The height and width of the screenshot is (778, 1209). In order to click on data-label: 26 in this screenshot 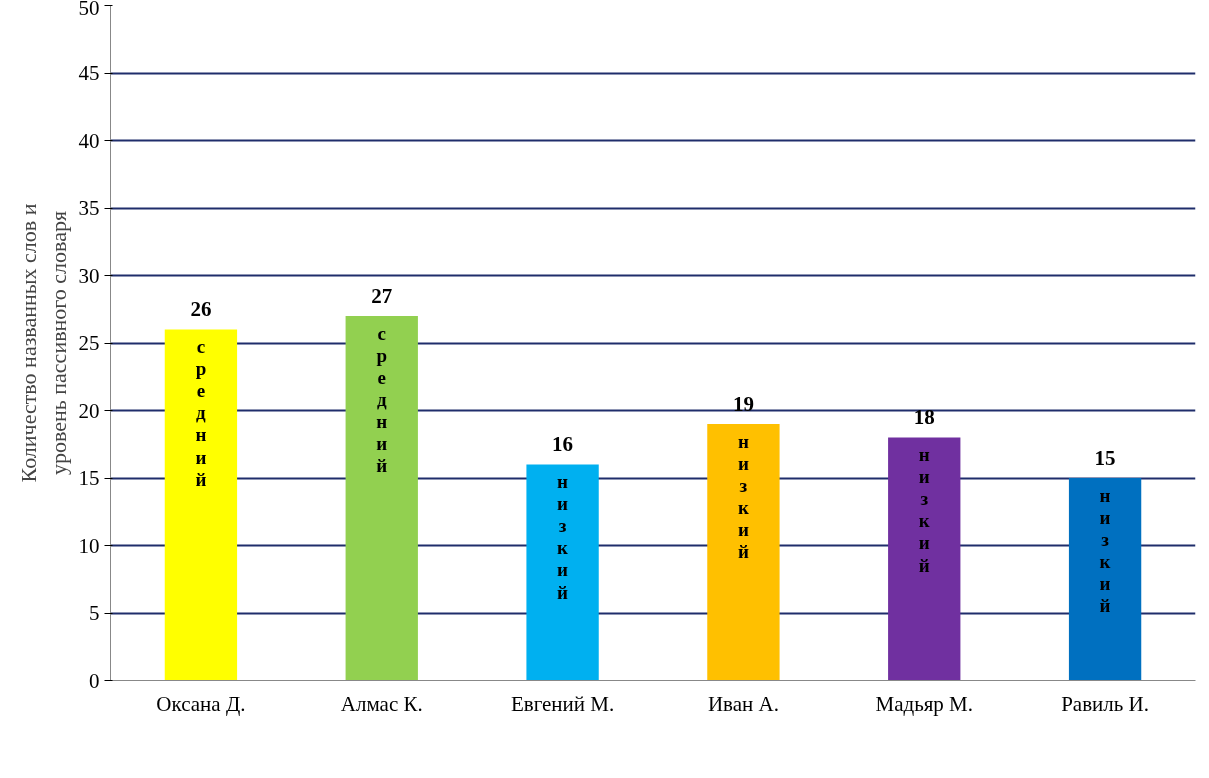, I will do `click(201, 309)`.